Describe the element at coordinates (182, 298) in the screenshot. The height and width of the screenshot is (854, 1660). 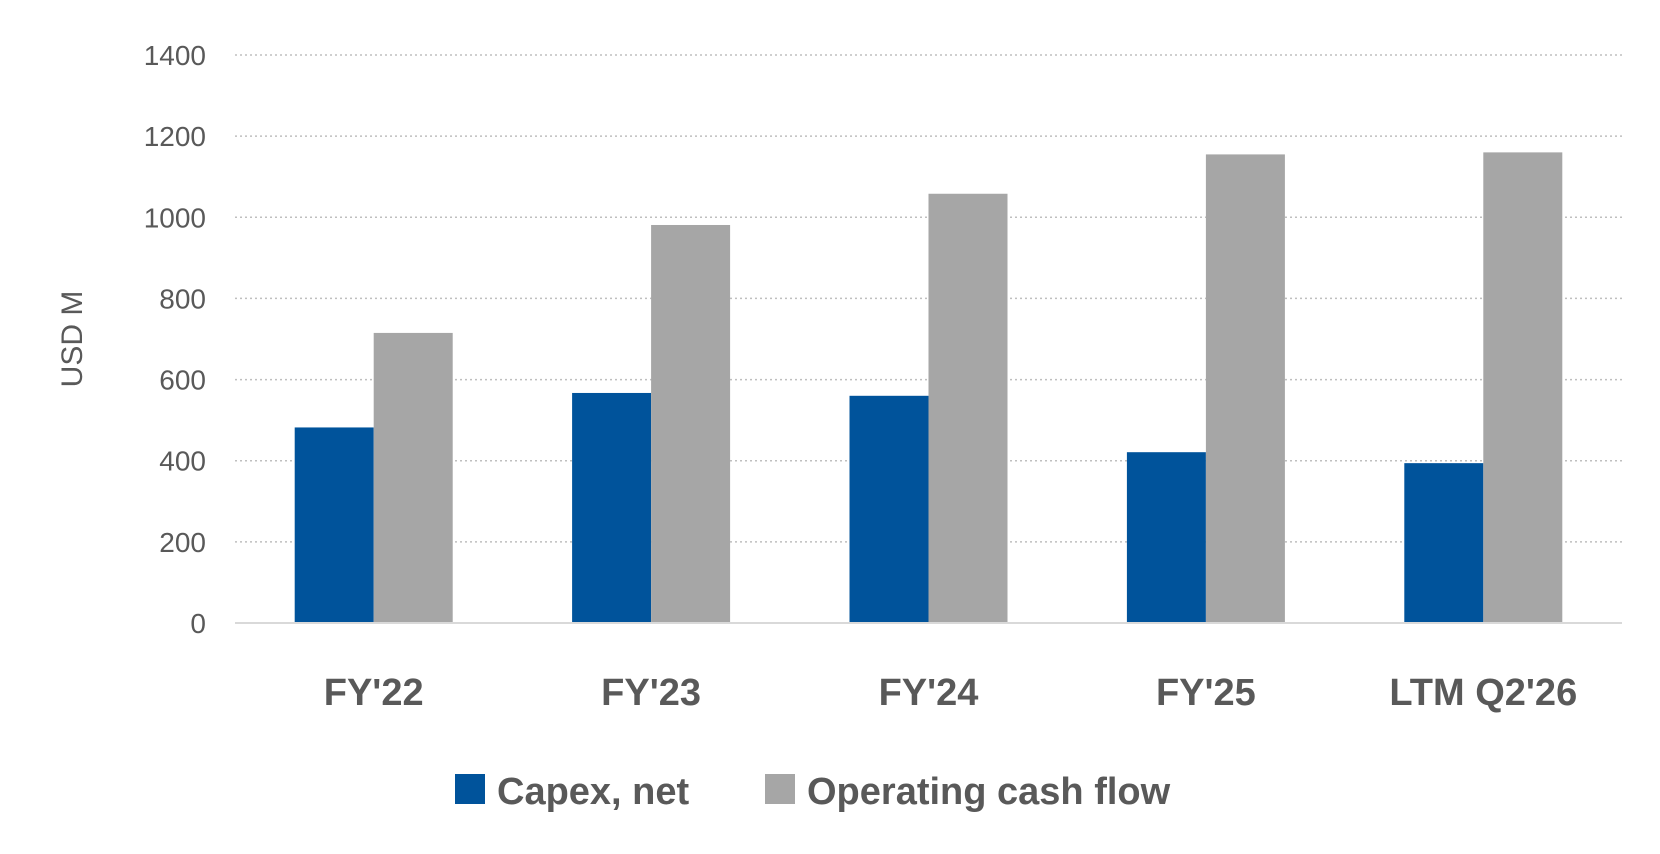
I see `y-tick-label: 800` at that location.